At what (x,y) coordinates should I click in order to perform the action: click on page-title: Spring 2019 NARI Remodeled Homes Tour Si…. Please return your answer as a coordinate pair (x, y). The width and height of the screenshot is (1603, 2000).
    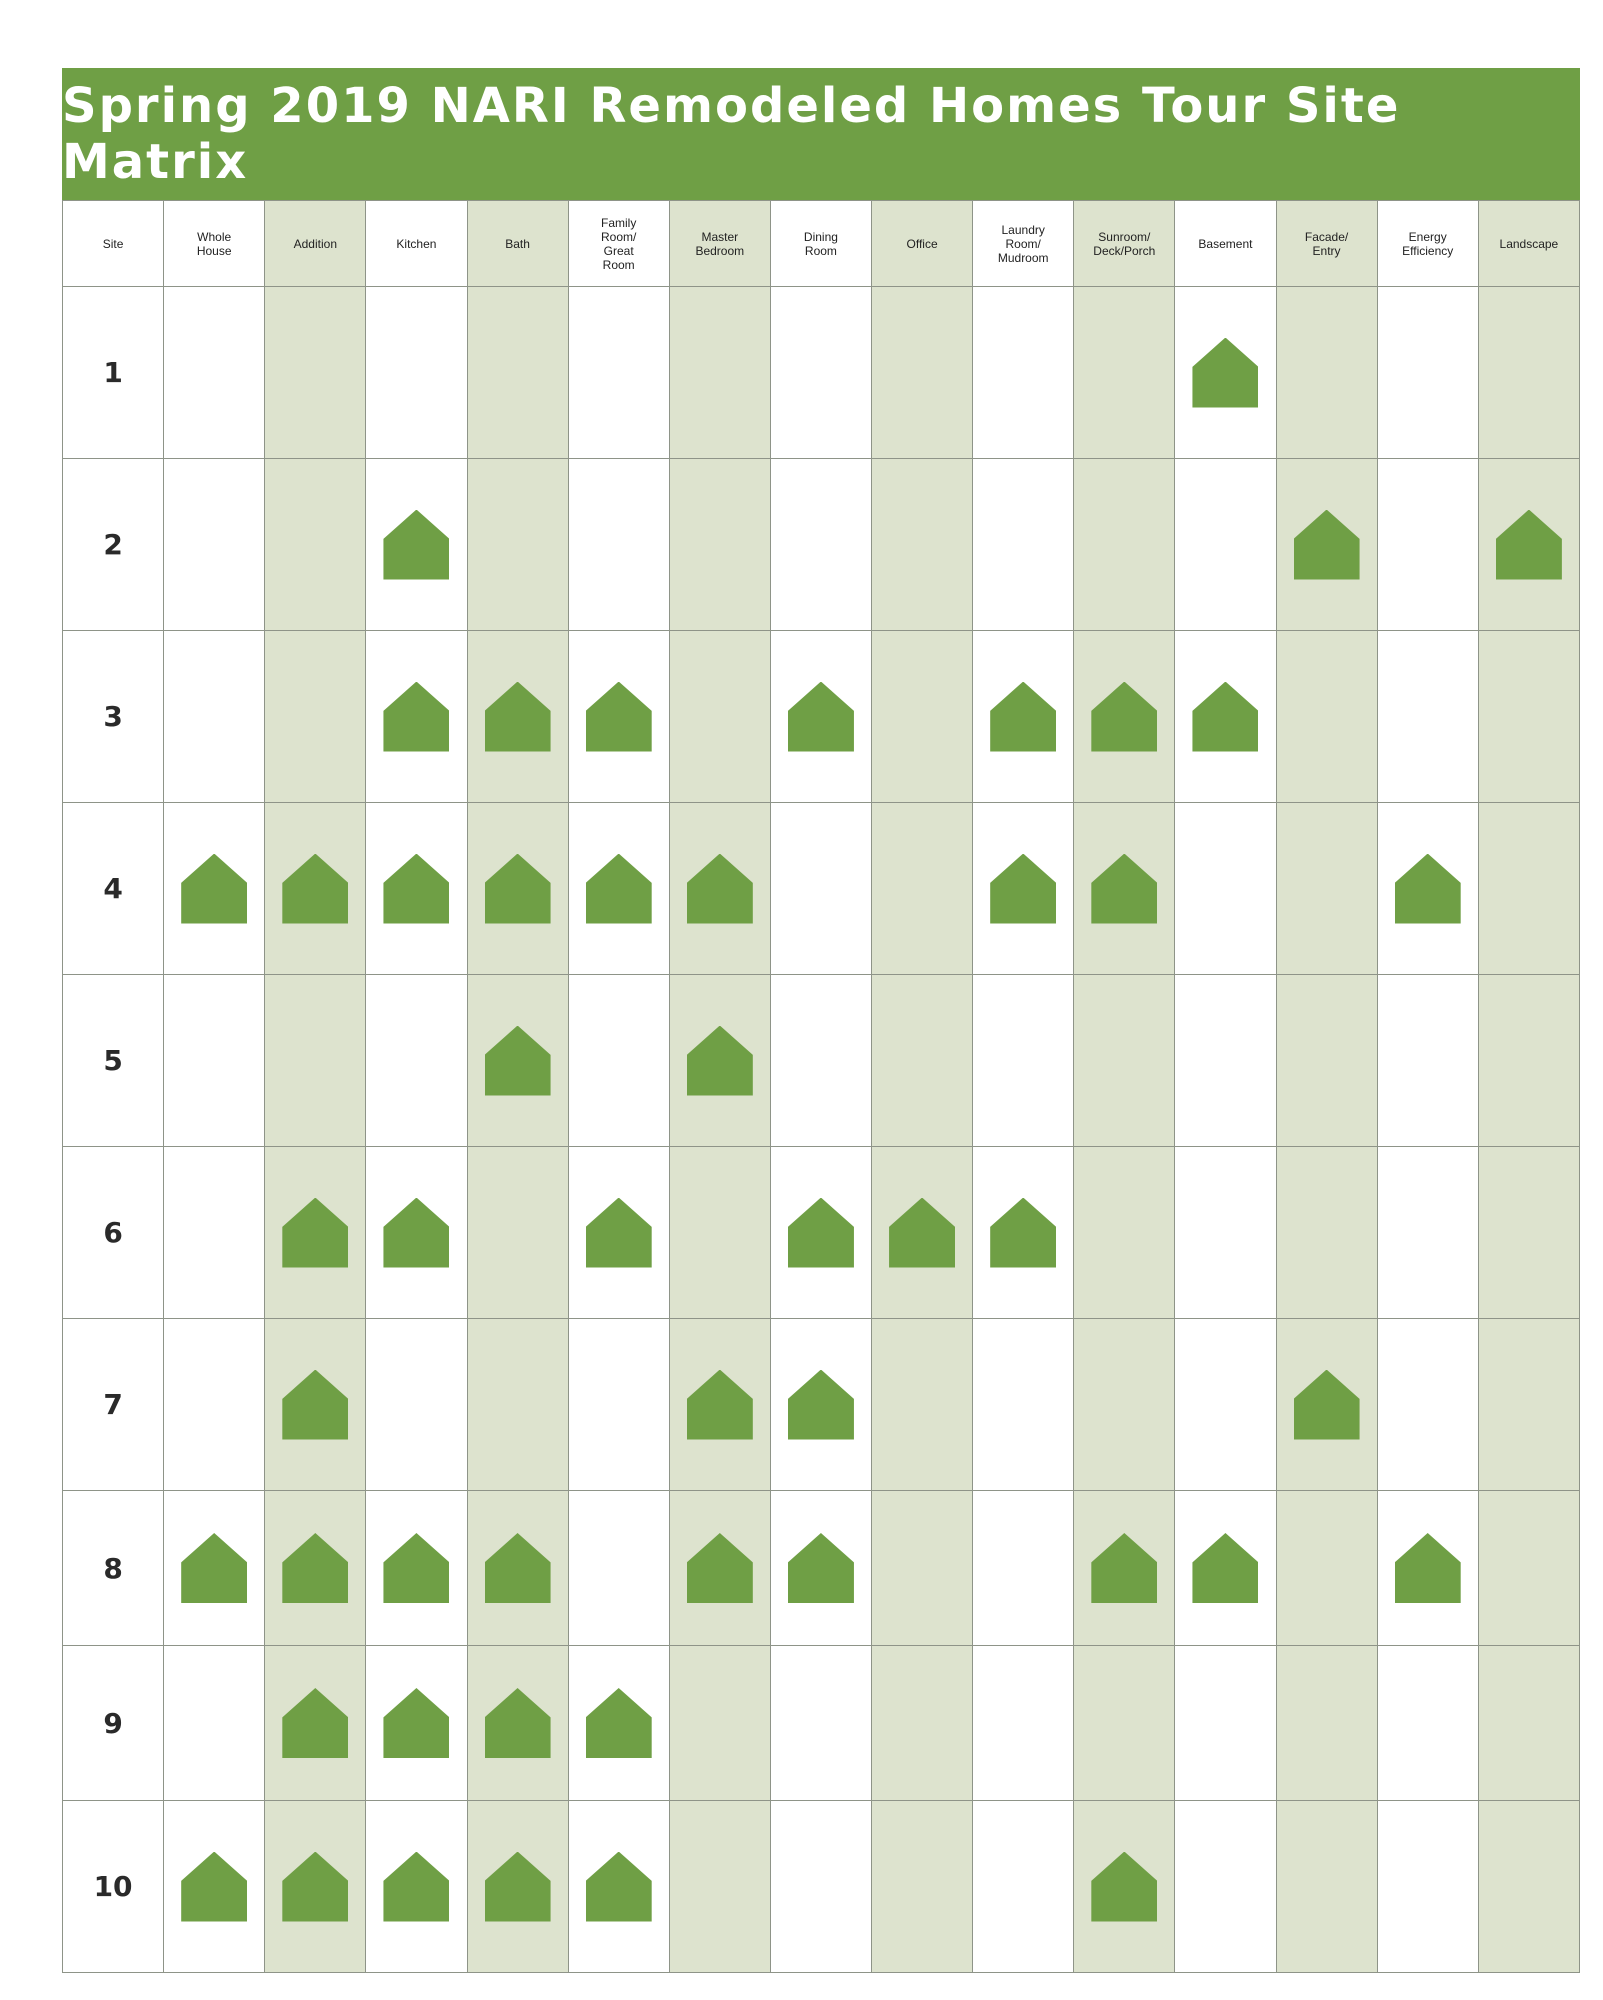
    Looking at the image, I should click on (821, 134).